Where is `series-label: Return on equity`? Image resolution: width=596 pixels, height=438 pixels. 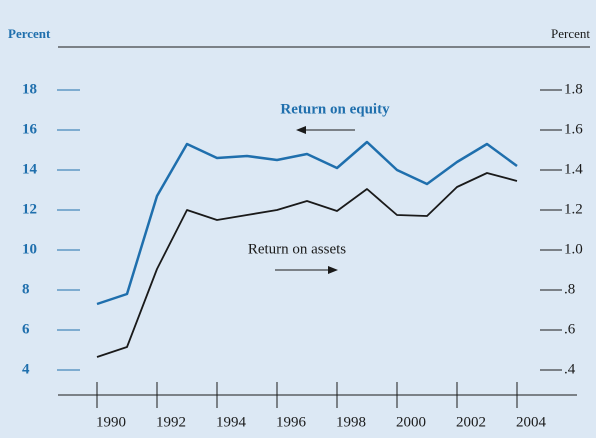 series-label: Return on equity is located at coordinates (335, 109).